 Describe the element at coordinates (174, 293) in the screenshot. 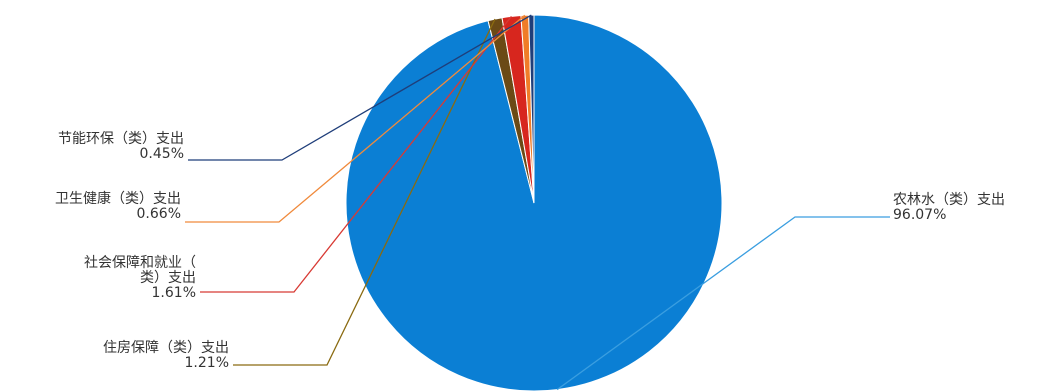

I see `slice-percent: 1.61%` at that location.